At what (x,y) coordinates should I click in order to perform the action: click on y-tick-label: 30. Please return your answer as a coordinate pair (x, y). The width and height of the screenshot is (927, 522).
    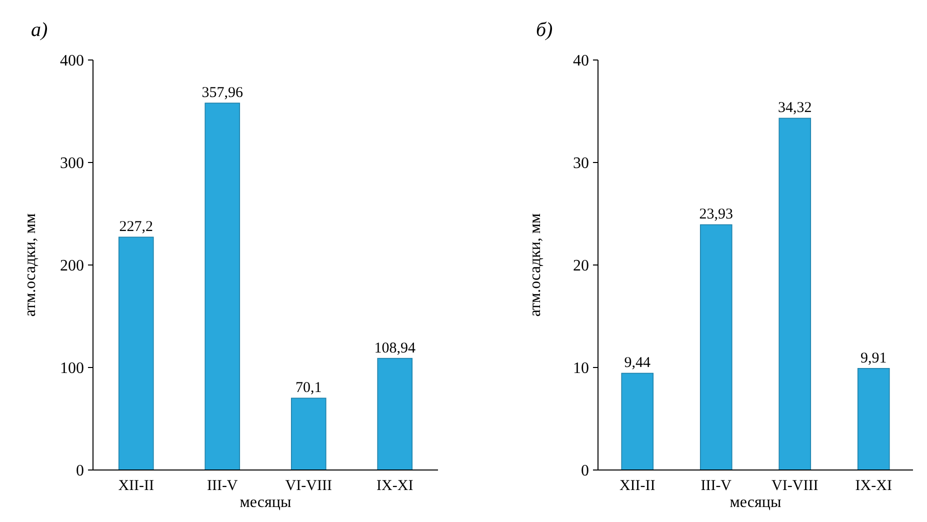
    Looking at the image, I should click on (581, 163).